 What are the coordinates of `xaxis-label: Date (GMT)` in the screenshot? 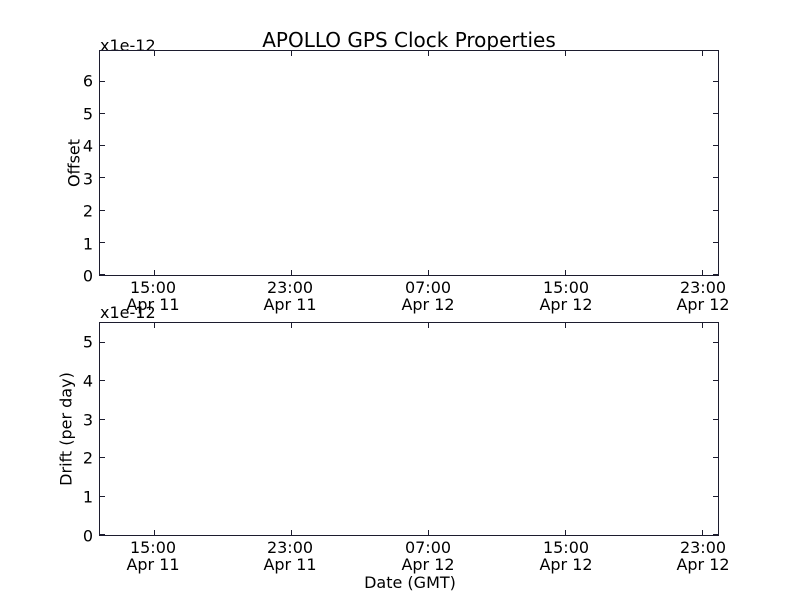 It's located at (410, 582).